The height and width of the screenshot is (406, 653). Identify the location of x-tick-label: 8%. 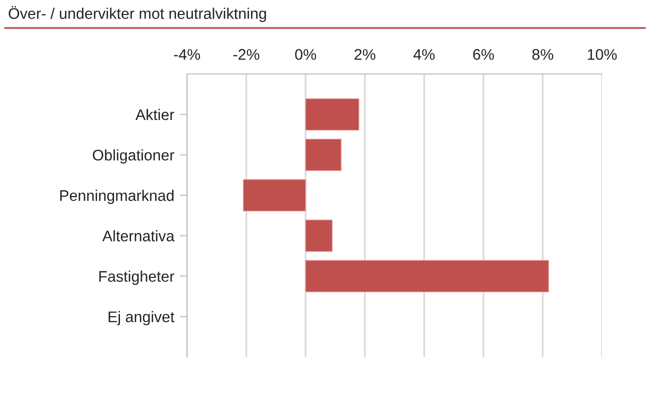
(543, 54).